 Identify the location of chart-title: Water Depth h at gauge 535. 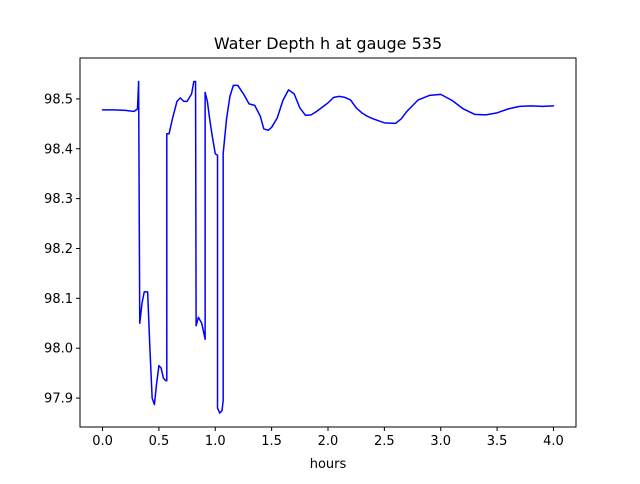
(328, 43).